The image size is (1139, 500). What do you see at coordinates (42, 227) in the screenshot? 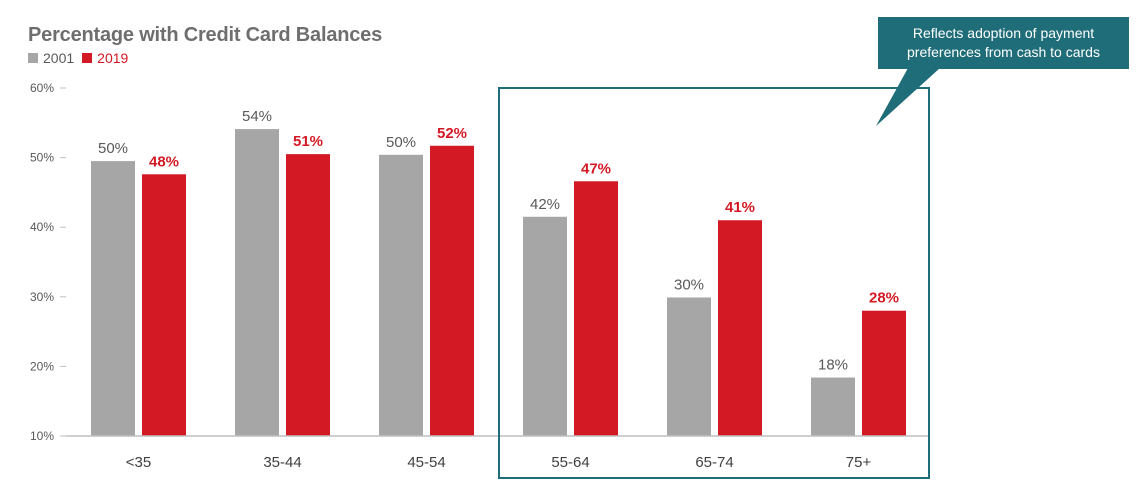
I see `y-tick-label: 40%` at bounding box center [42, 227].